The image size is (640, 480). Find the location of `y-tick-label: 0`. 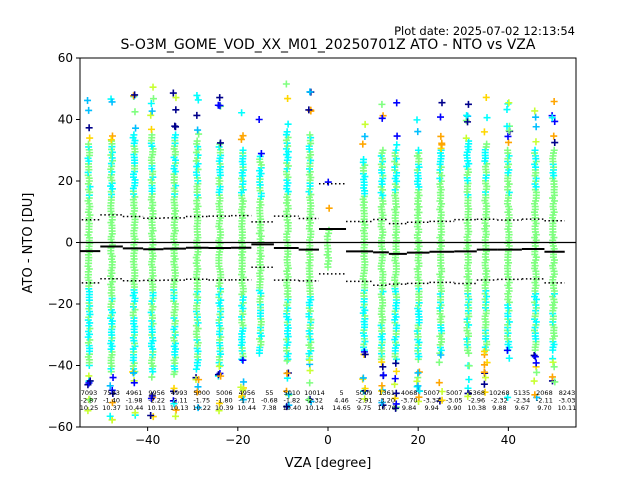

y-tick-label: 0 is located at coordinates (69, 243).